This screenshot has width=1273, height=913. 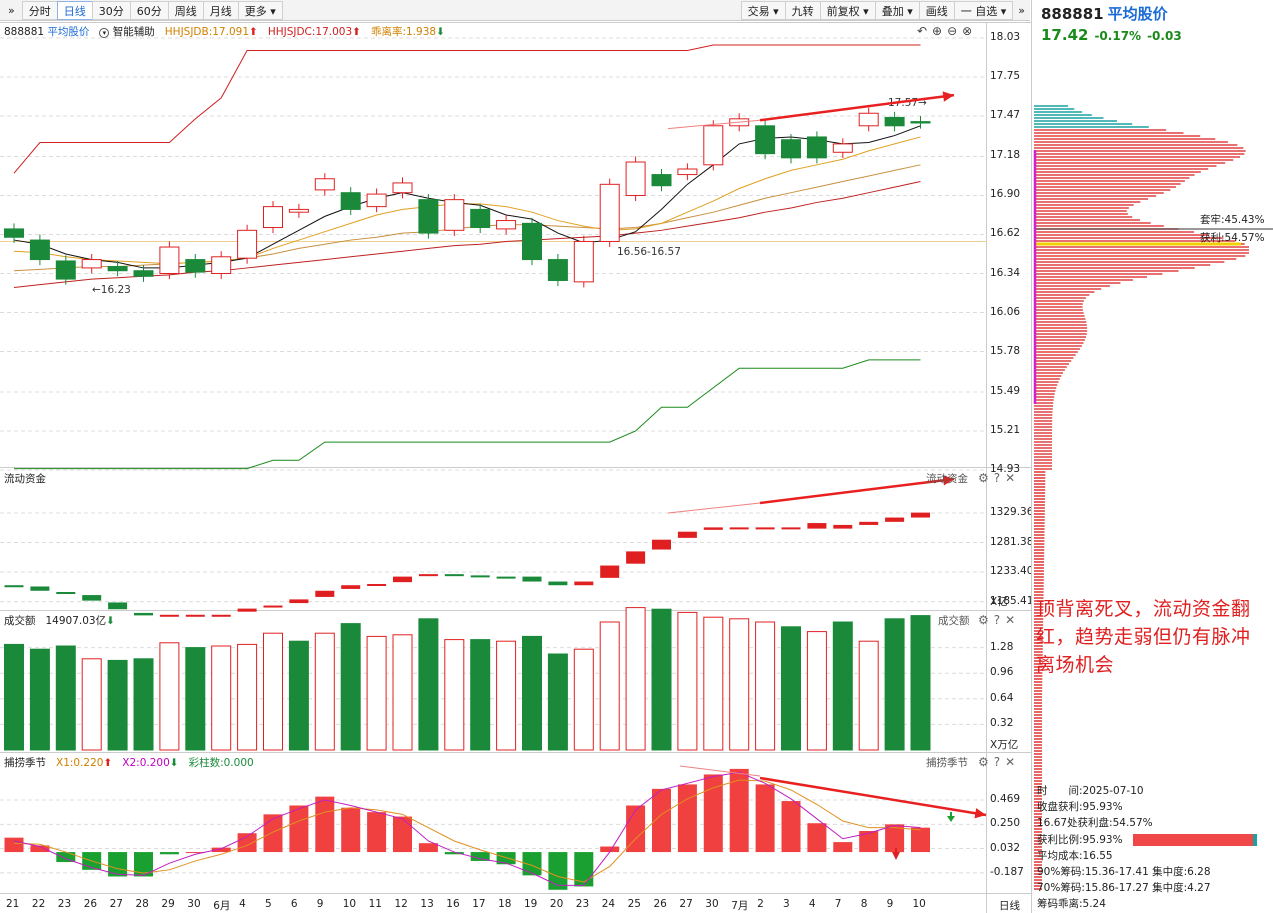 I want to click on x-tick-label: 13, so click(x=427, y=904).